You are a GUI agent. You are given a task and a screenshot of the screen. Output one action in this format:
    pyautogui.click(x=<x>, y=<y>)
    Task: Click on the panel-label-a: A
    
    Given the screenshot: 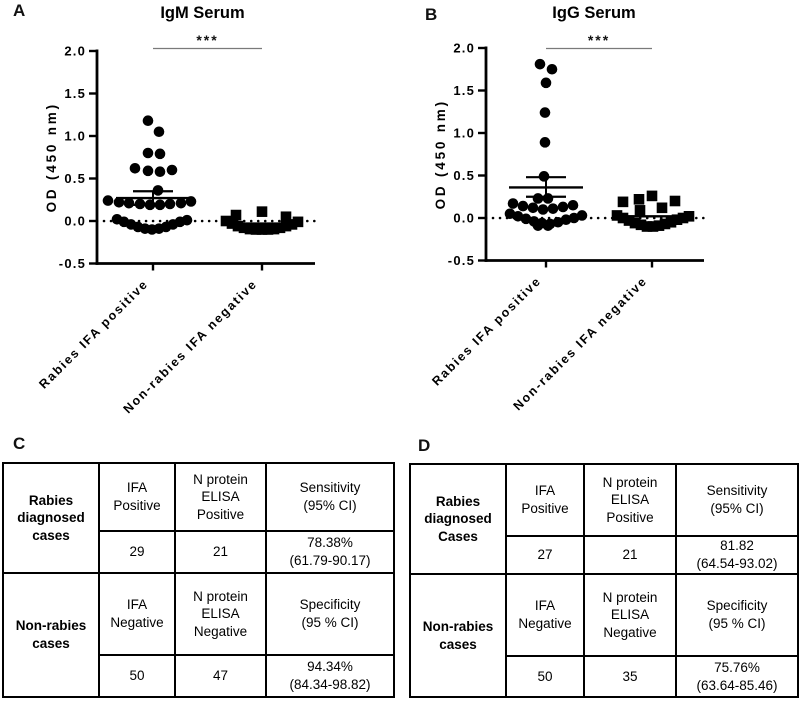 What is the action you would take?
    pyautogui.click(x=19, y=10)
    